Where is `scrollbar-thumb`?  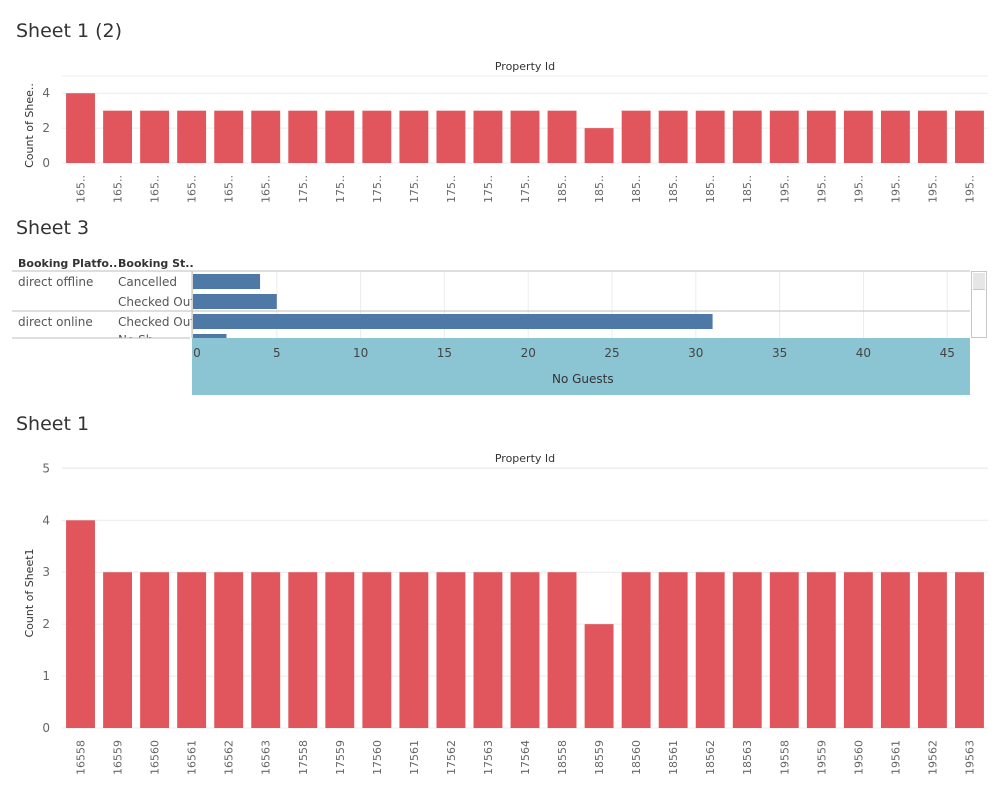
scrollbar-thumb is located at coordinates (979, 281).